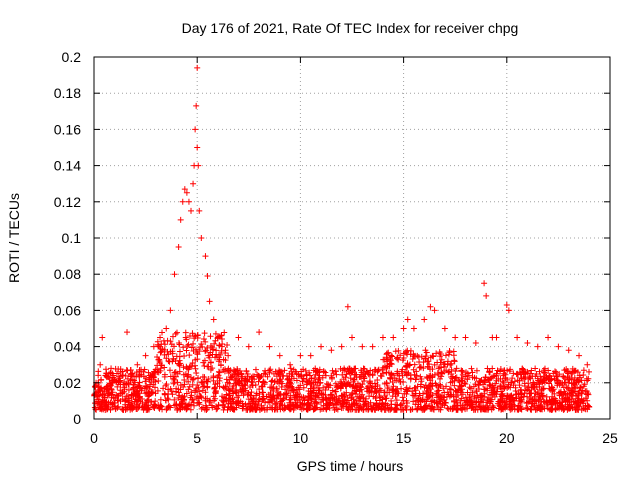  Describe the element at coordinates (197, 438) in the screenshot. I see `x-tick-label: 5` at that location.